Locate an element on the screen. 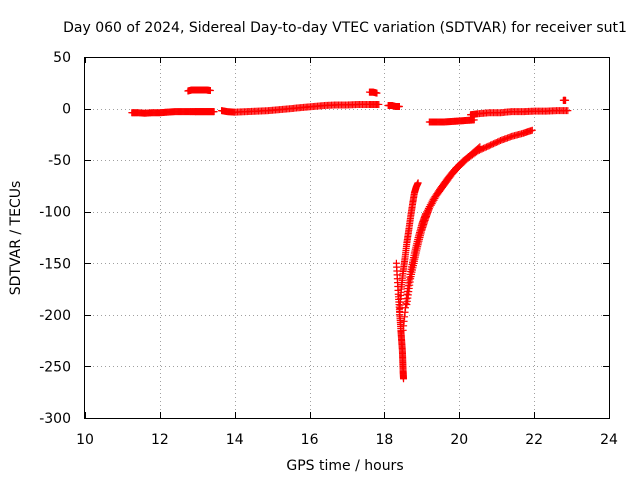  x-tick-label: 12 is located at coordinates (160, 440).